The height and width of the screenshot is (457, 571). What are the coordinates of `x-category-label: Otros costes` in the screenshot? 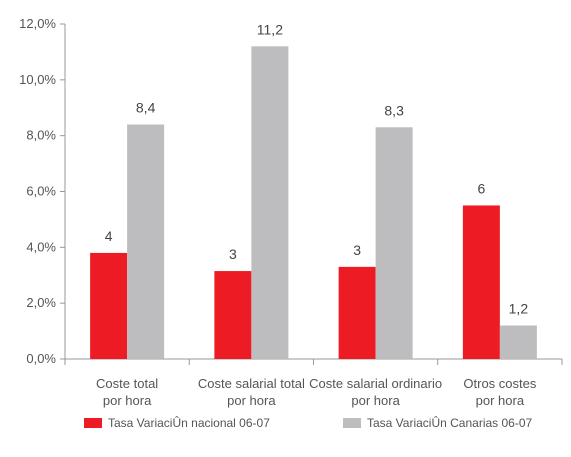 It's located at (499, 383).